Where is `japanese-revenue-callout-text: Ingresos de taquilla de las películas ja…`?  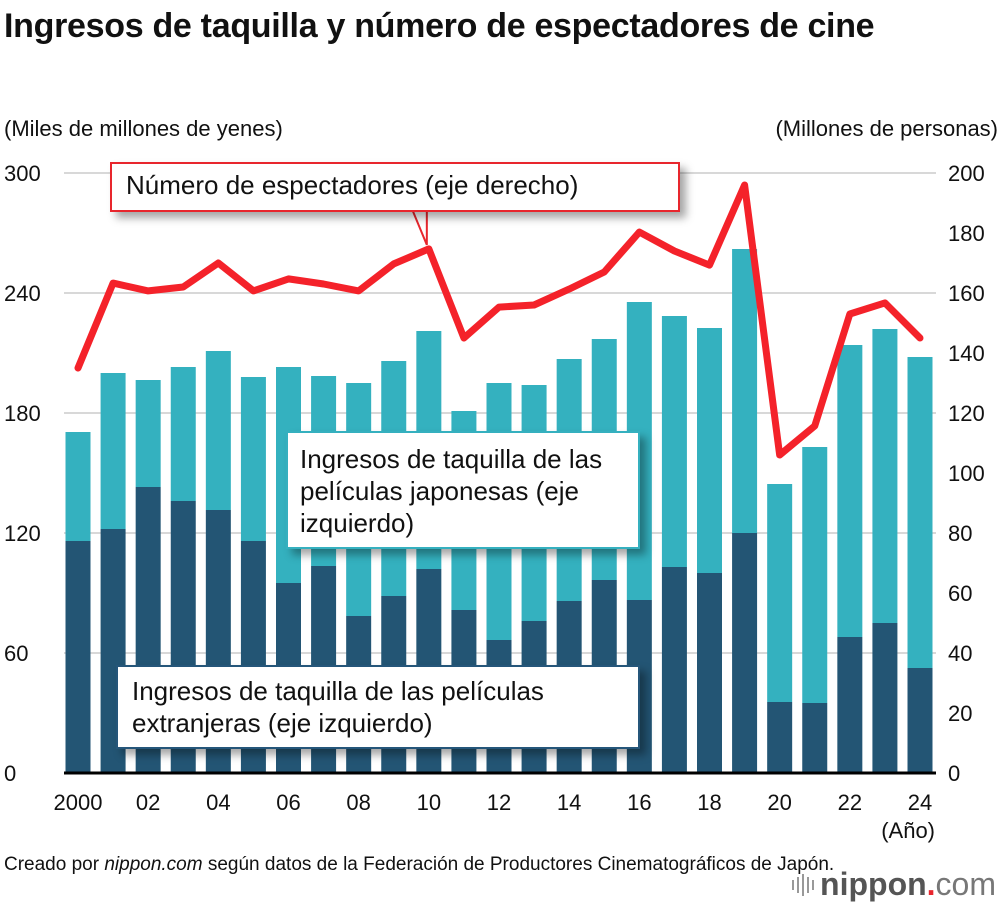
japanese-revenue-callout-text: Ingresos de taquilla de las películas ja… is located at coordinates (451, 491).